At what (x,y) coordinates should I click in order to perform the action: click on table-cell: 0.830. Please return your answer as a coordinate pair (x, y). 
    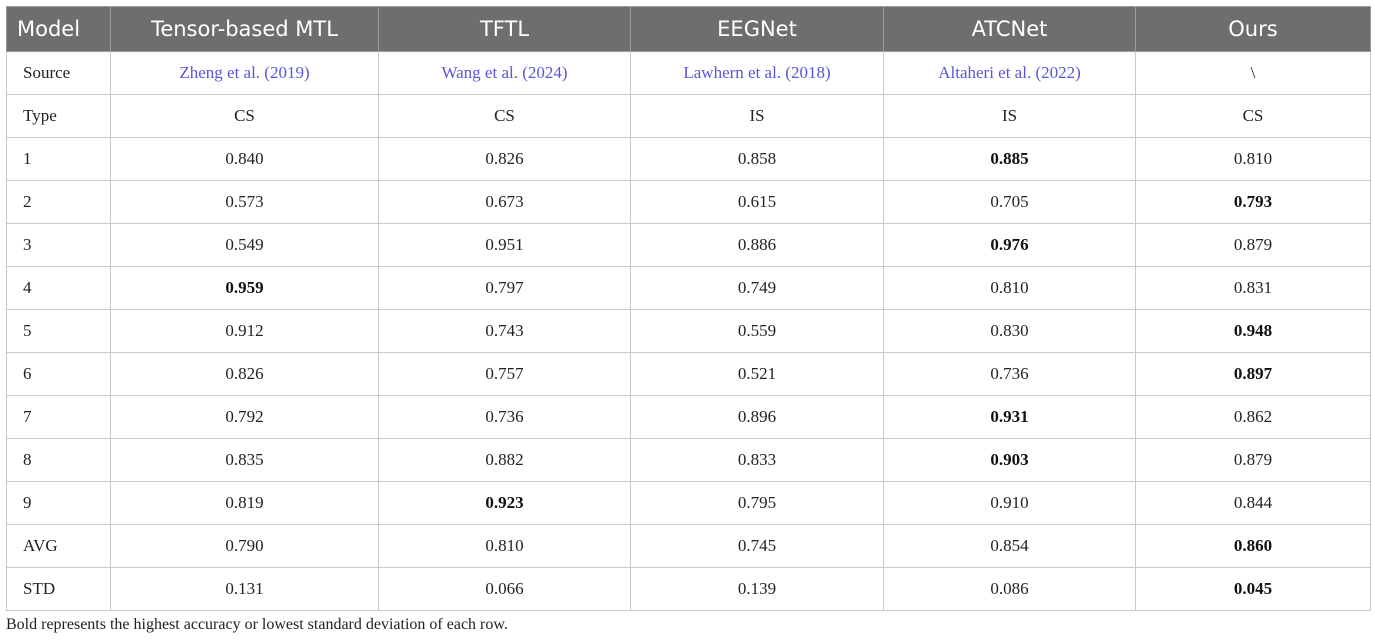
    Looking at the image, I should click on (1009, 331).